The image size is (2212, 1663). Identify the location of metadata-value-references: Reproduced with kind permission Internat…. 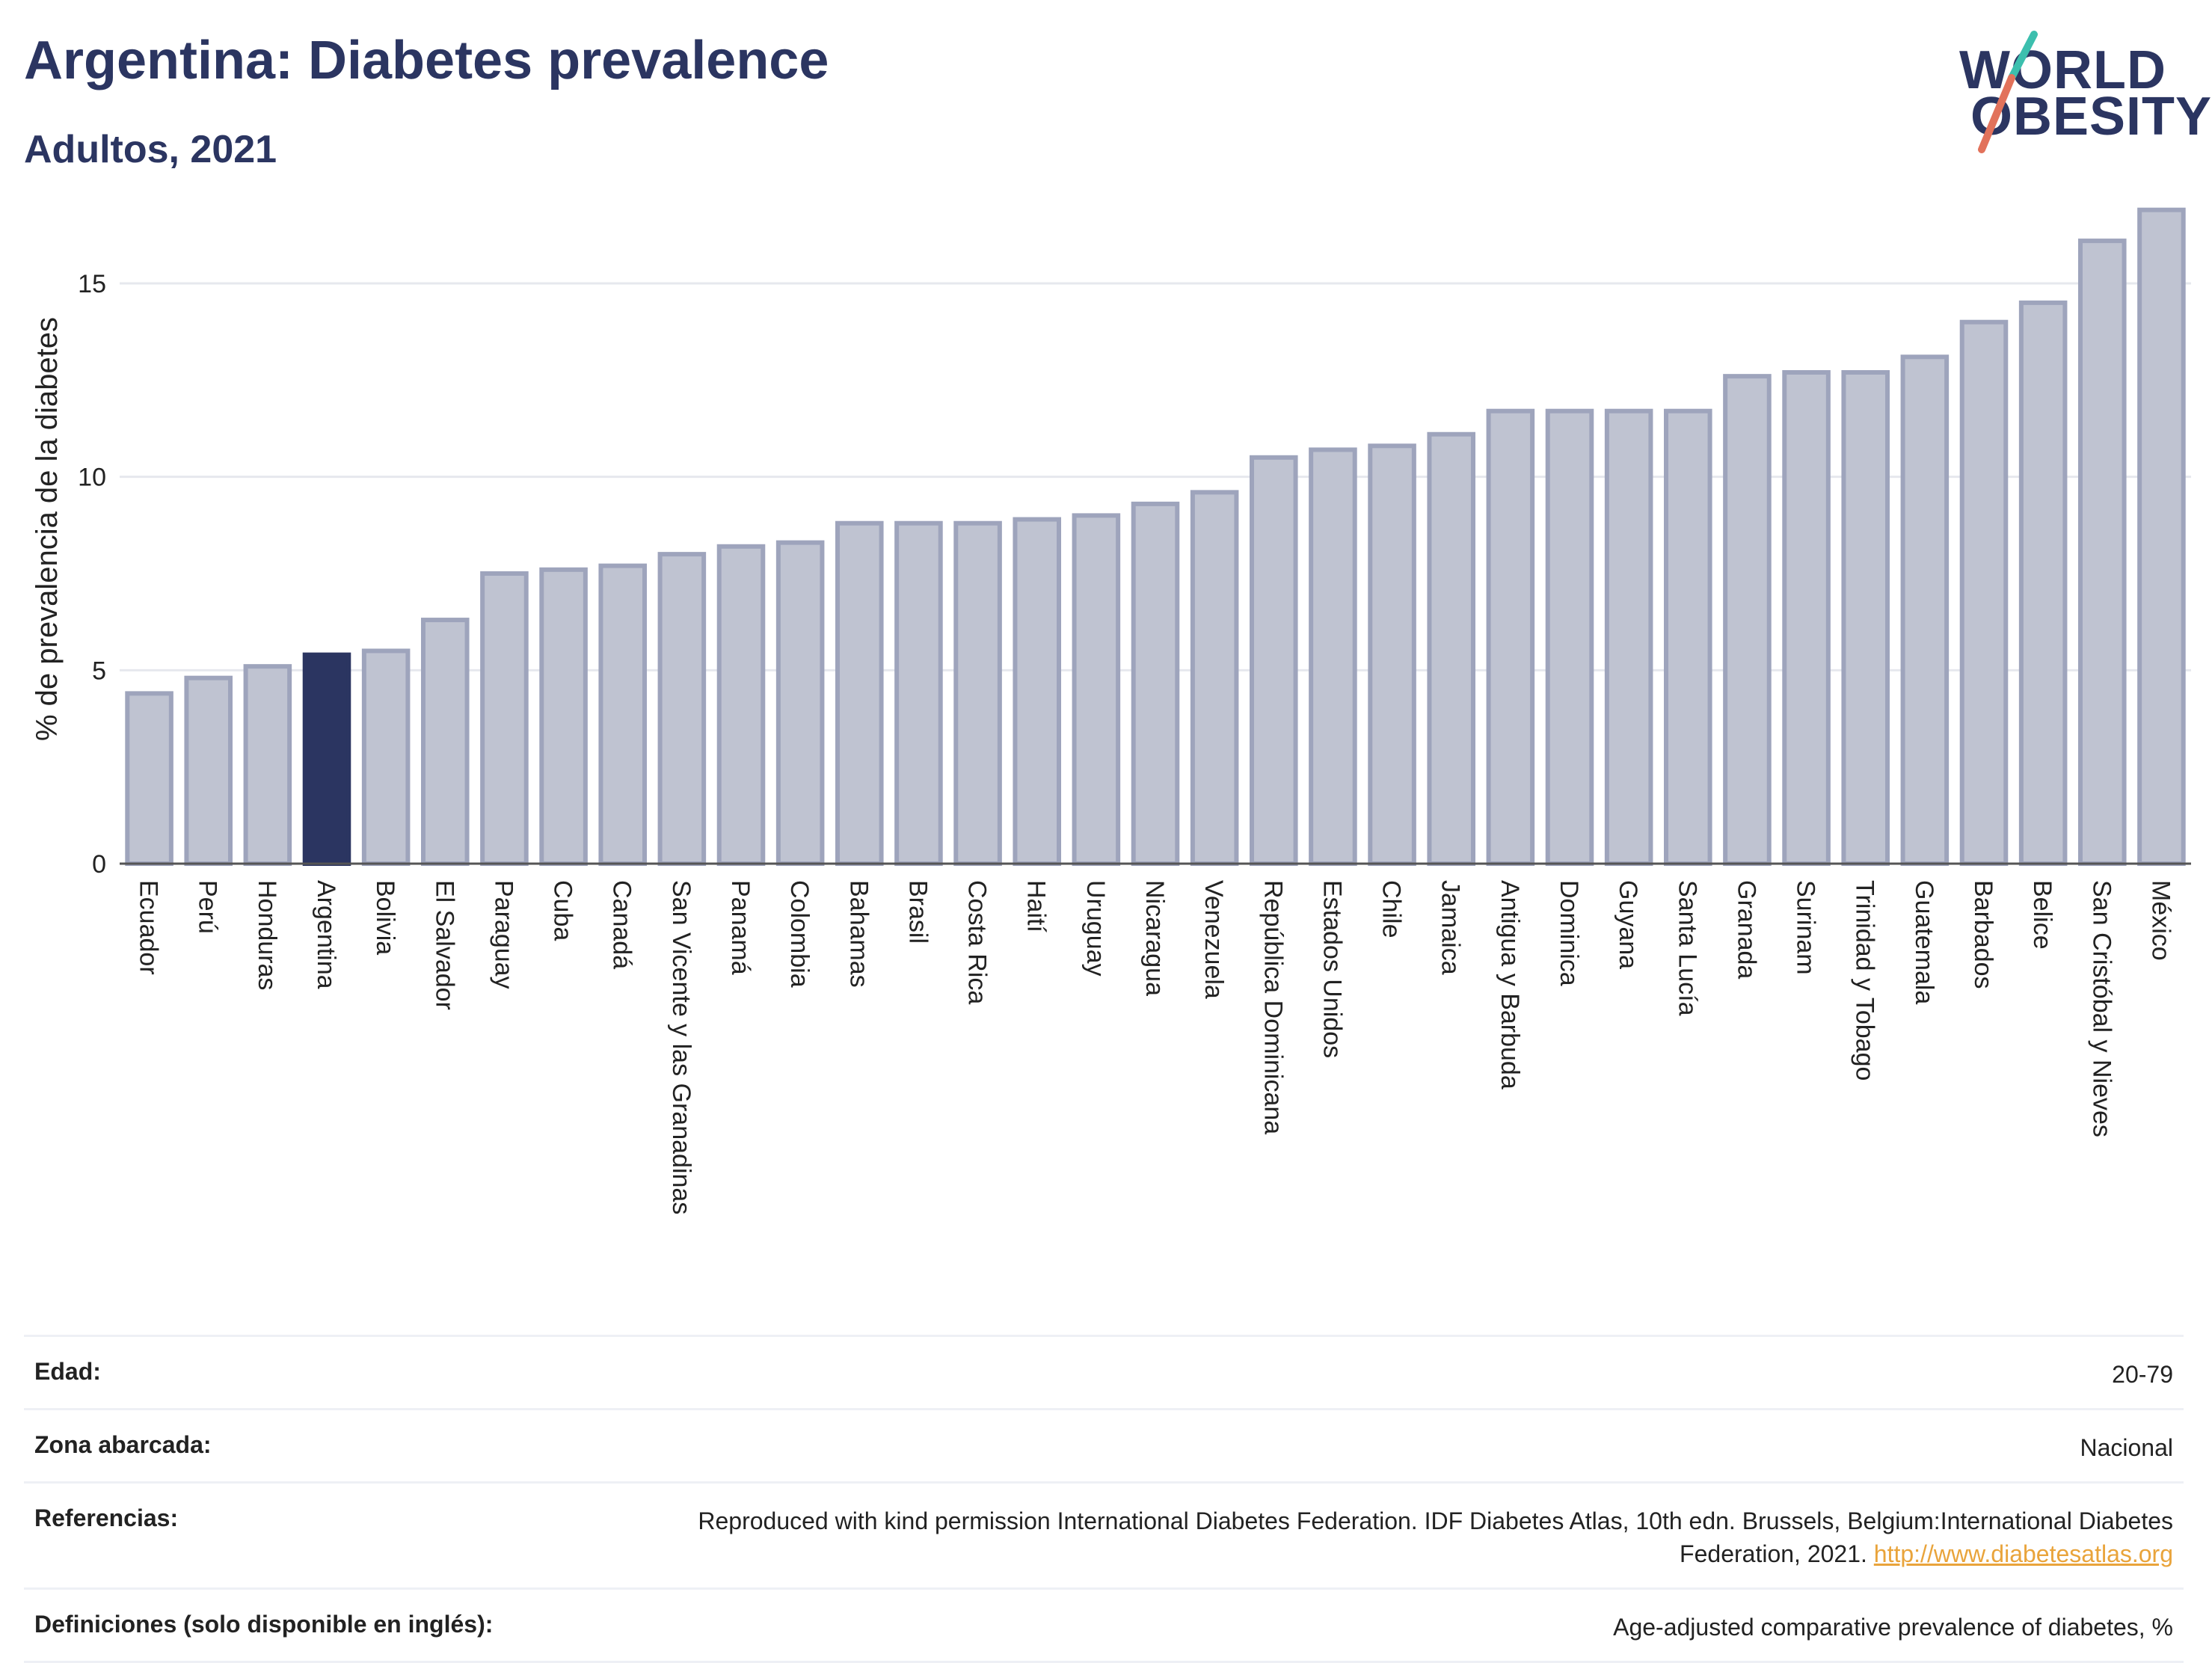
(1388, 1538).